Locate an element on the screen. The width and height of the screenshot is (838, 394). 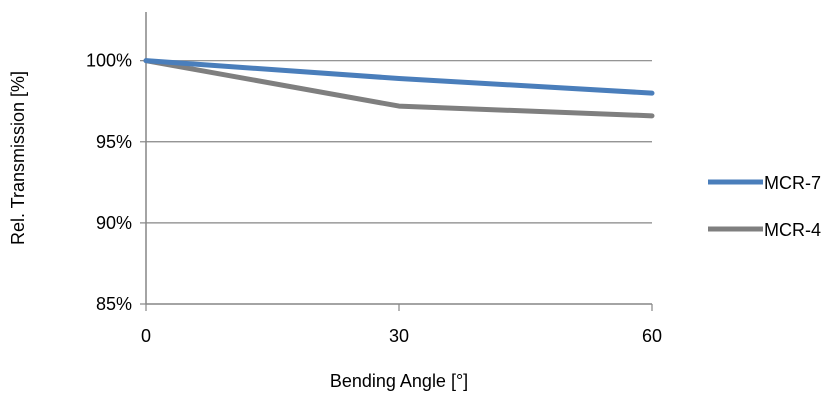
x-tick-marks is located at coordinates (399, 307).